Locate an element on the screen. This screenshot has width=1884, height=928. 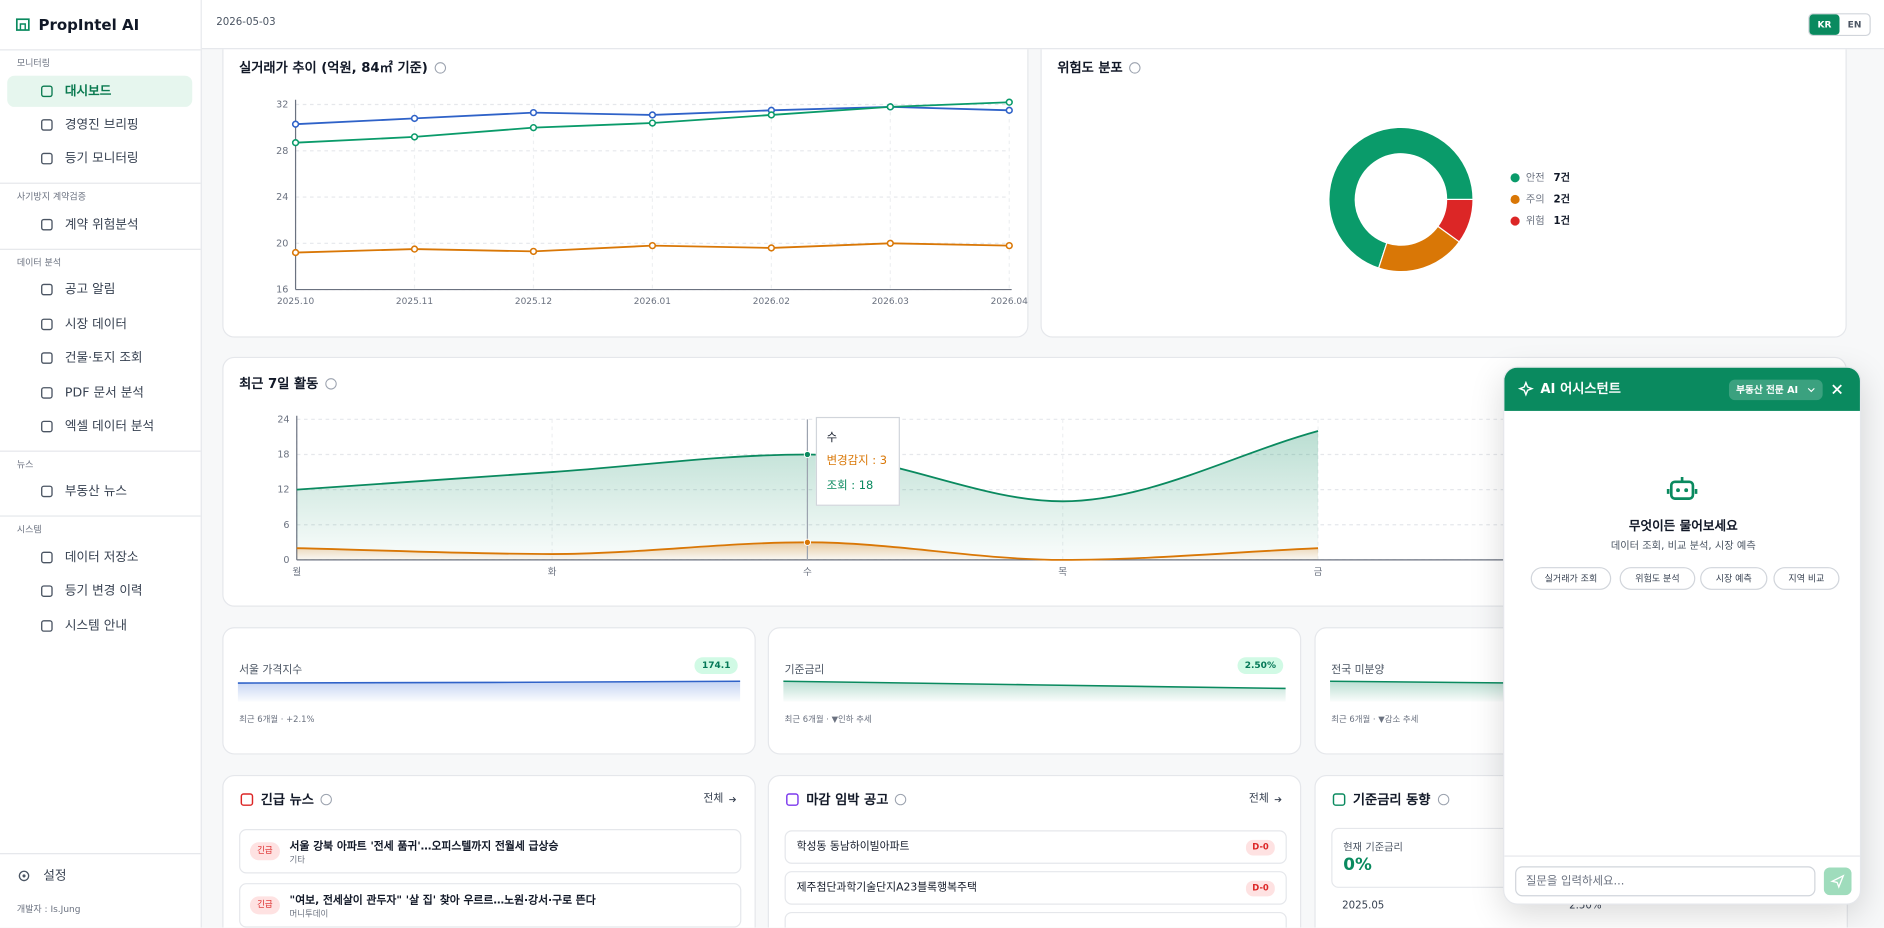
nav-label: 데이터 저장소 is located at coordinates (101, 557).